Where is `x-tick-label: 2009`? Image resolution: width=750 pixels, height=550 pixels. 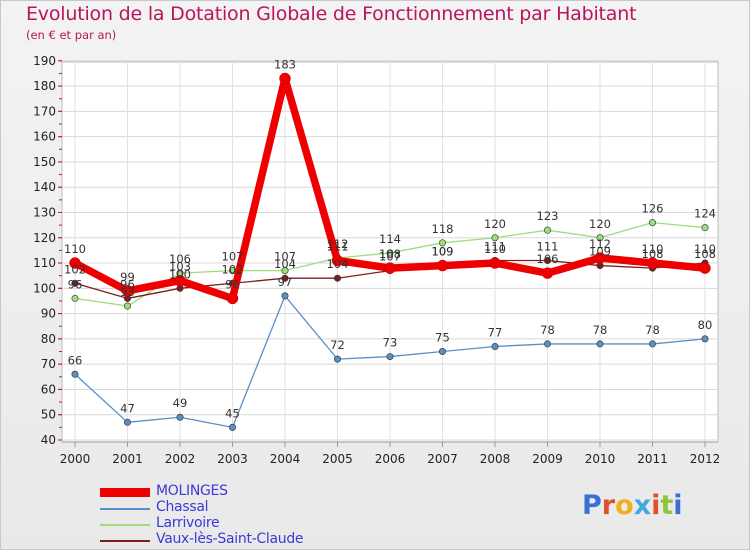
x-tick-label: 2009 is located at coordinates (547, 459).